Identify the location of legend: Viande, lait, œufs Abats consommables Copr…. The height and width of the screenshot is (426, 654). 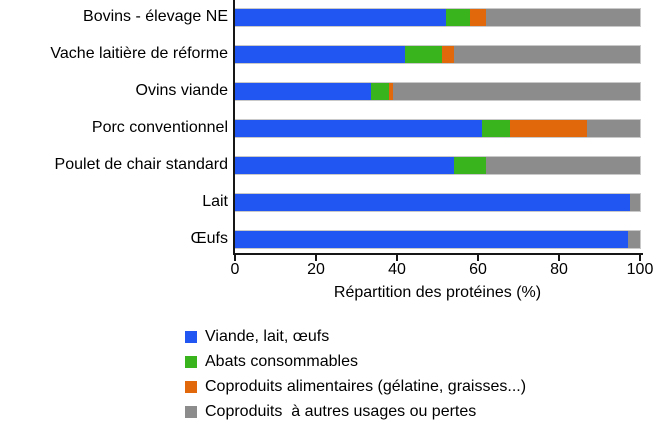
(355, 374).